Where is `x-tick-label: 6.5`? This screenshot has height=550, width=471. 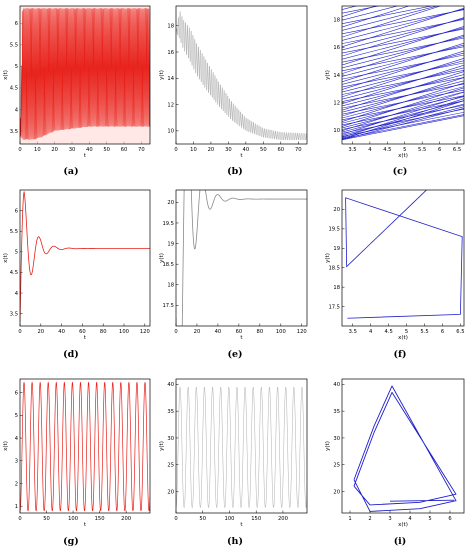
x-tick-label: 6.5 is located at coordinates (457, 150).